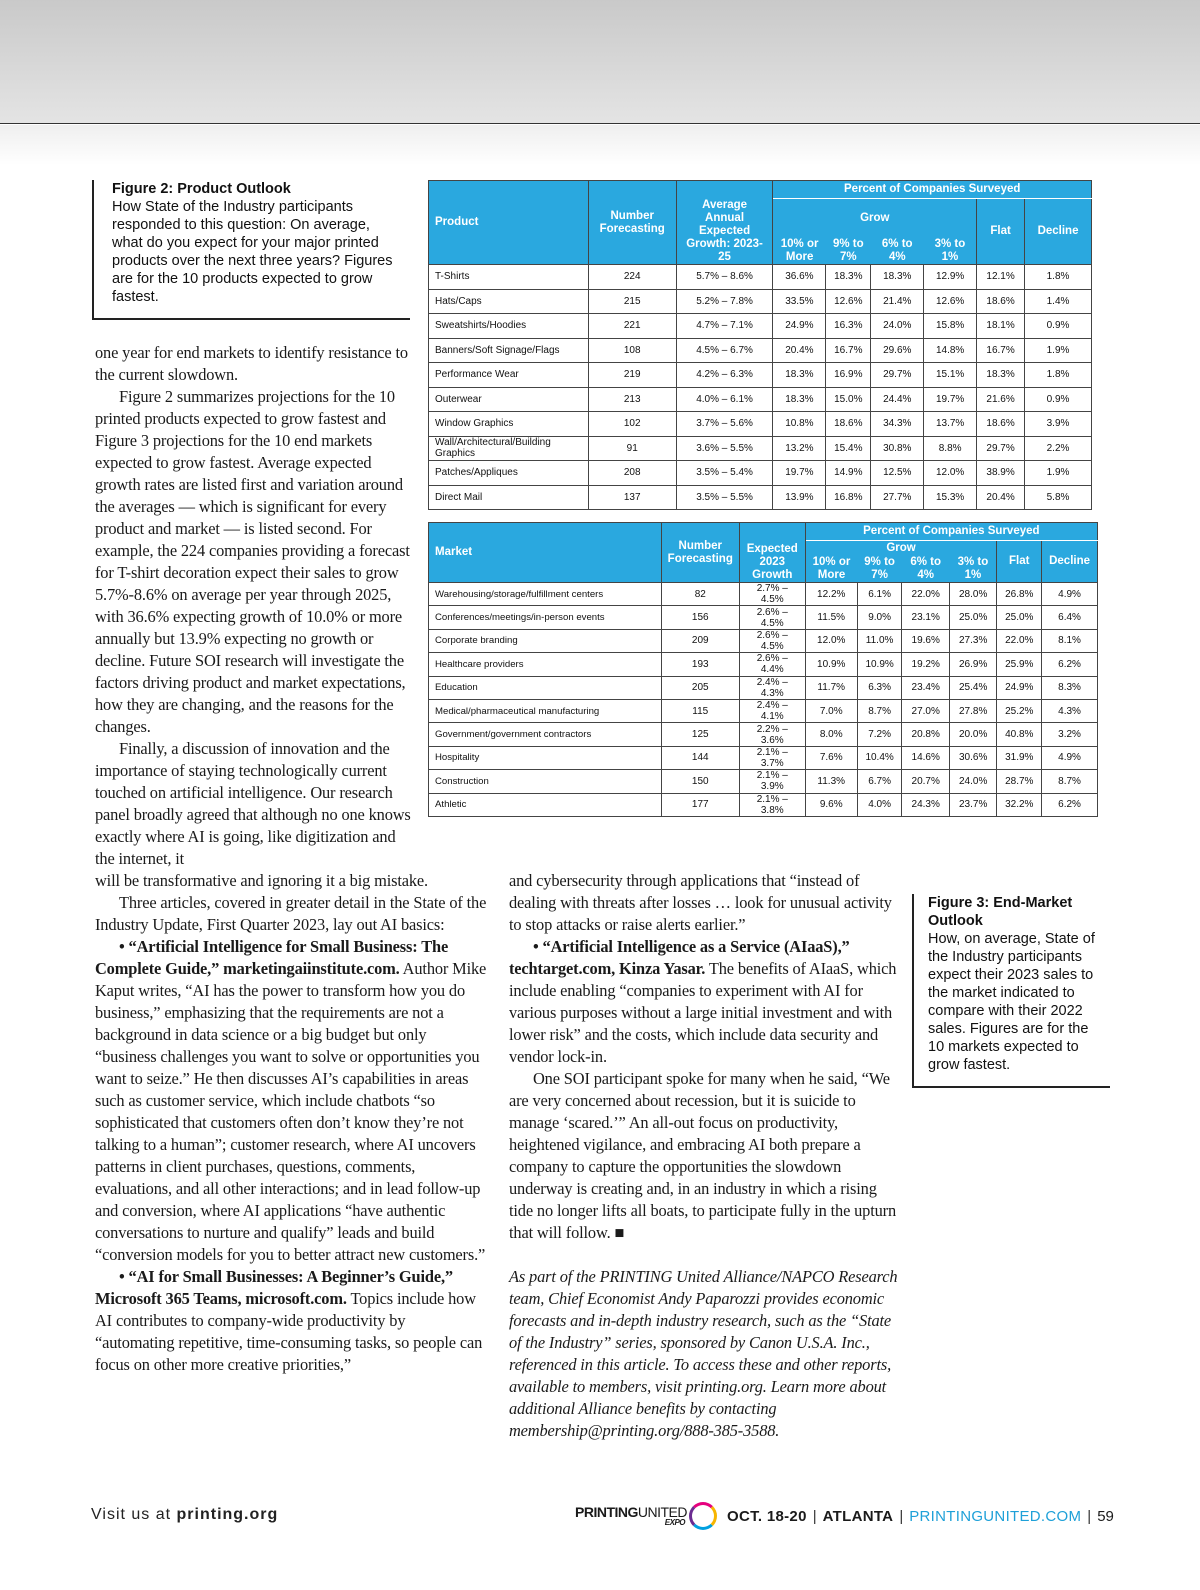 The height and width of the screenshot is (1590, 1200). Describe the element at coordinates (545, 758) in the screenshot. I see `row-label: Hospitality` at that location.